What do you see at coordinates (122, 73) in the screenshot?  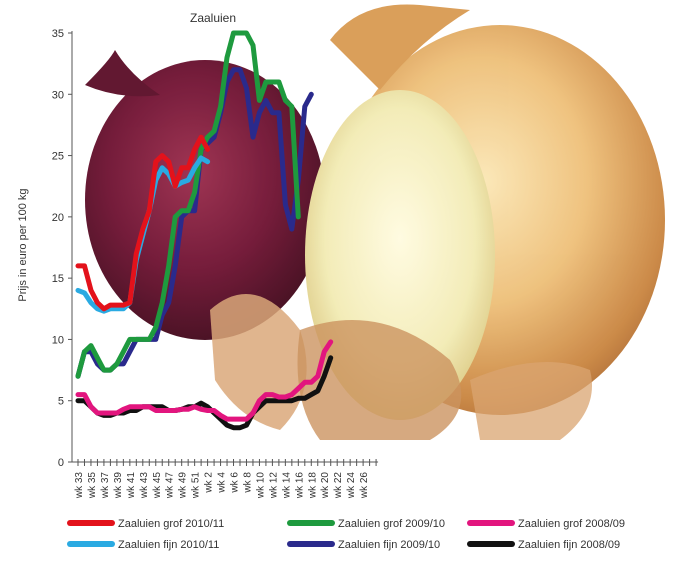 I see `red-onion-top` at bounding box center [122, 73].